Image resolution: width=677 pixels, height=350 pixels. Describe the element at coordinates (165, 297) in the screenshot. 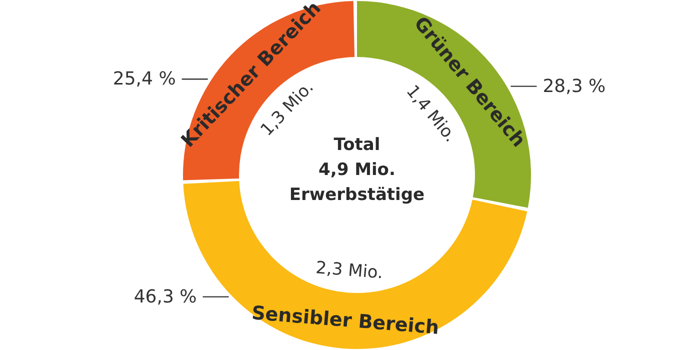

I see `data-label: 46,3 %` at that location.